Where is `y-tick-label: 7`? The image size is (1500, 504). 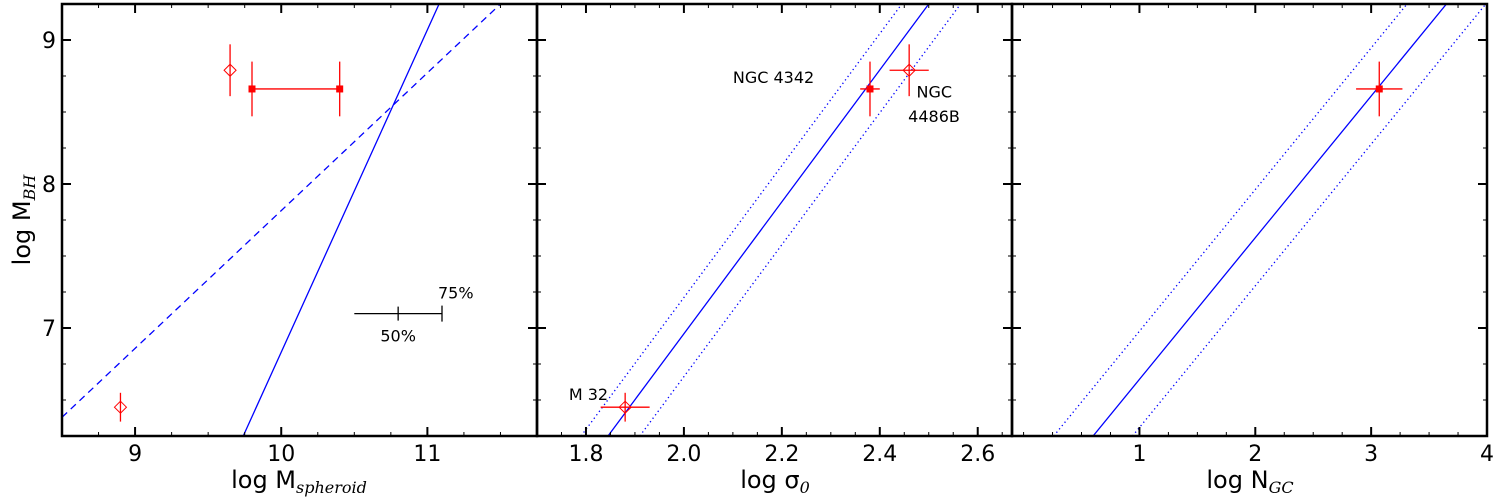 y-tick-label: 7 is located at coordinates (49, 329).